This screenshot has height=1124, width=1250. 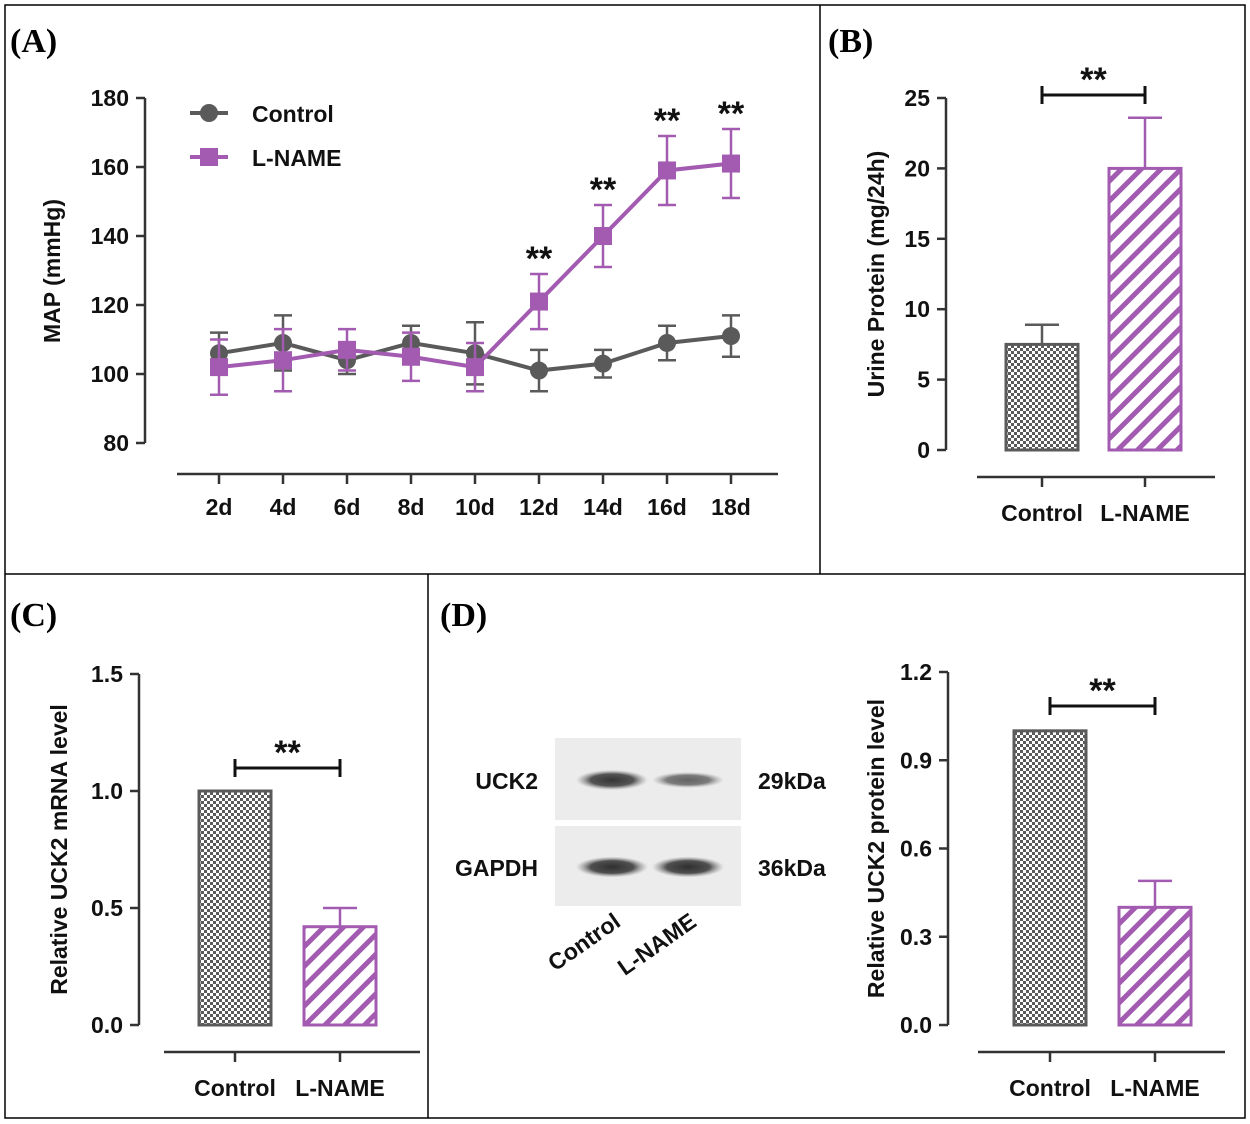 What do you see at coordinates (209, 113) in the screenshot?
I see `legend-marker-control` at bounding box center [209, 113].